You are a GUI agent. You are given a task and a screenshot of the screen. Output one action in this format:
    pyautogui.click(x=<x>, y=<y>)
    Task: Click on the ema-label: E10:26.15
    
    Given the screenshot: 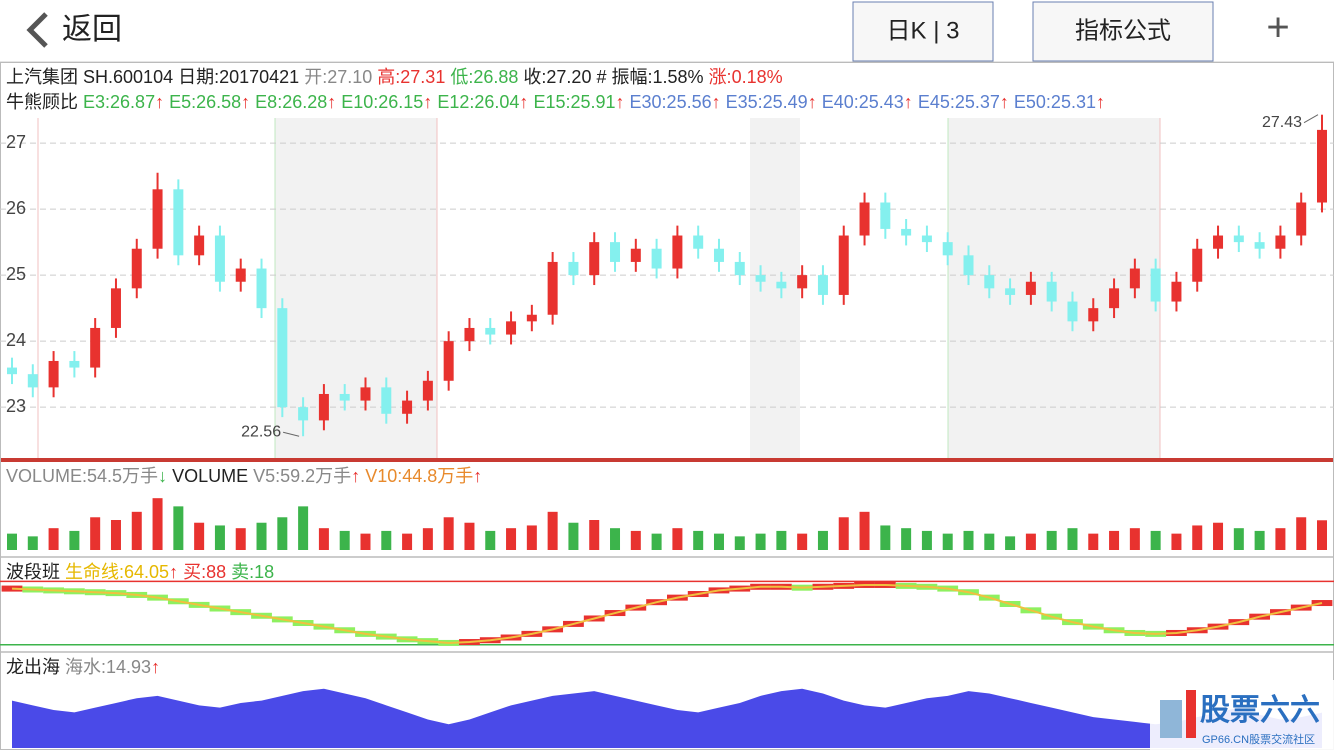 What is the action you would take?
    pyautogui.click(x=382, y=102)
    